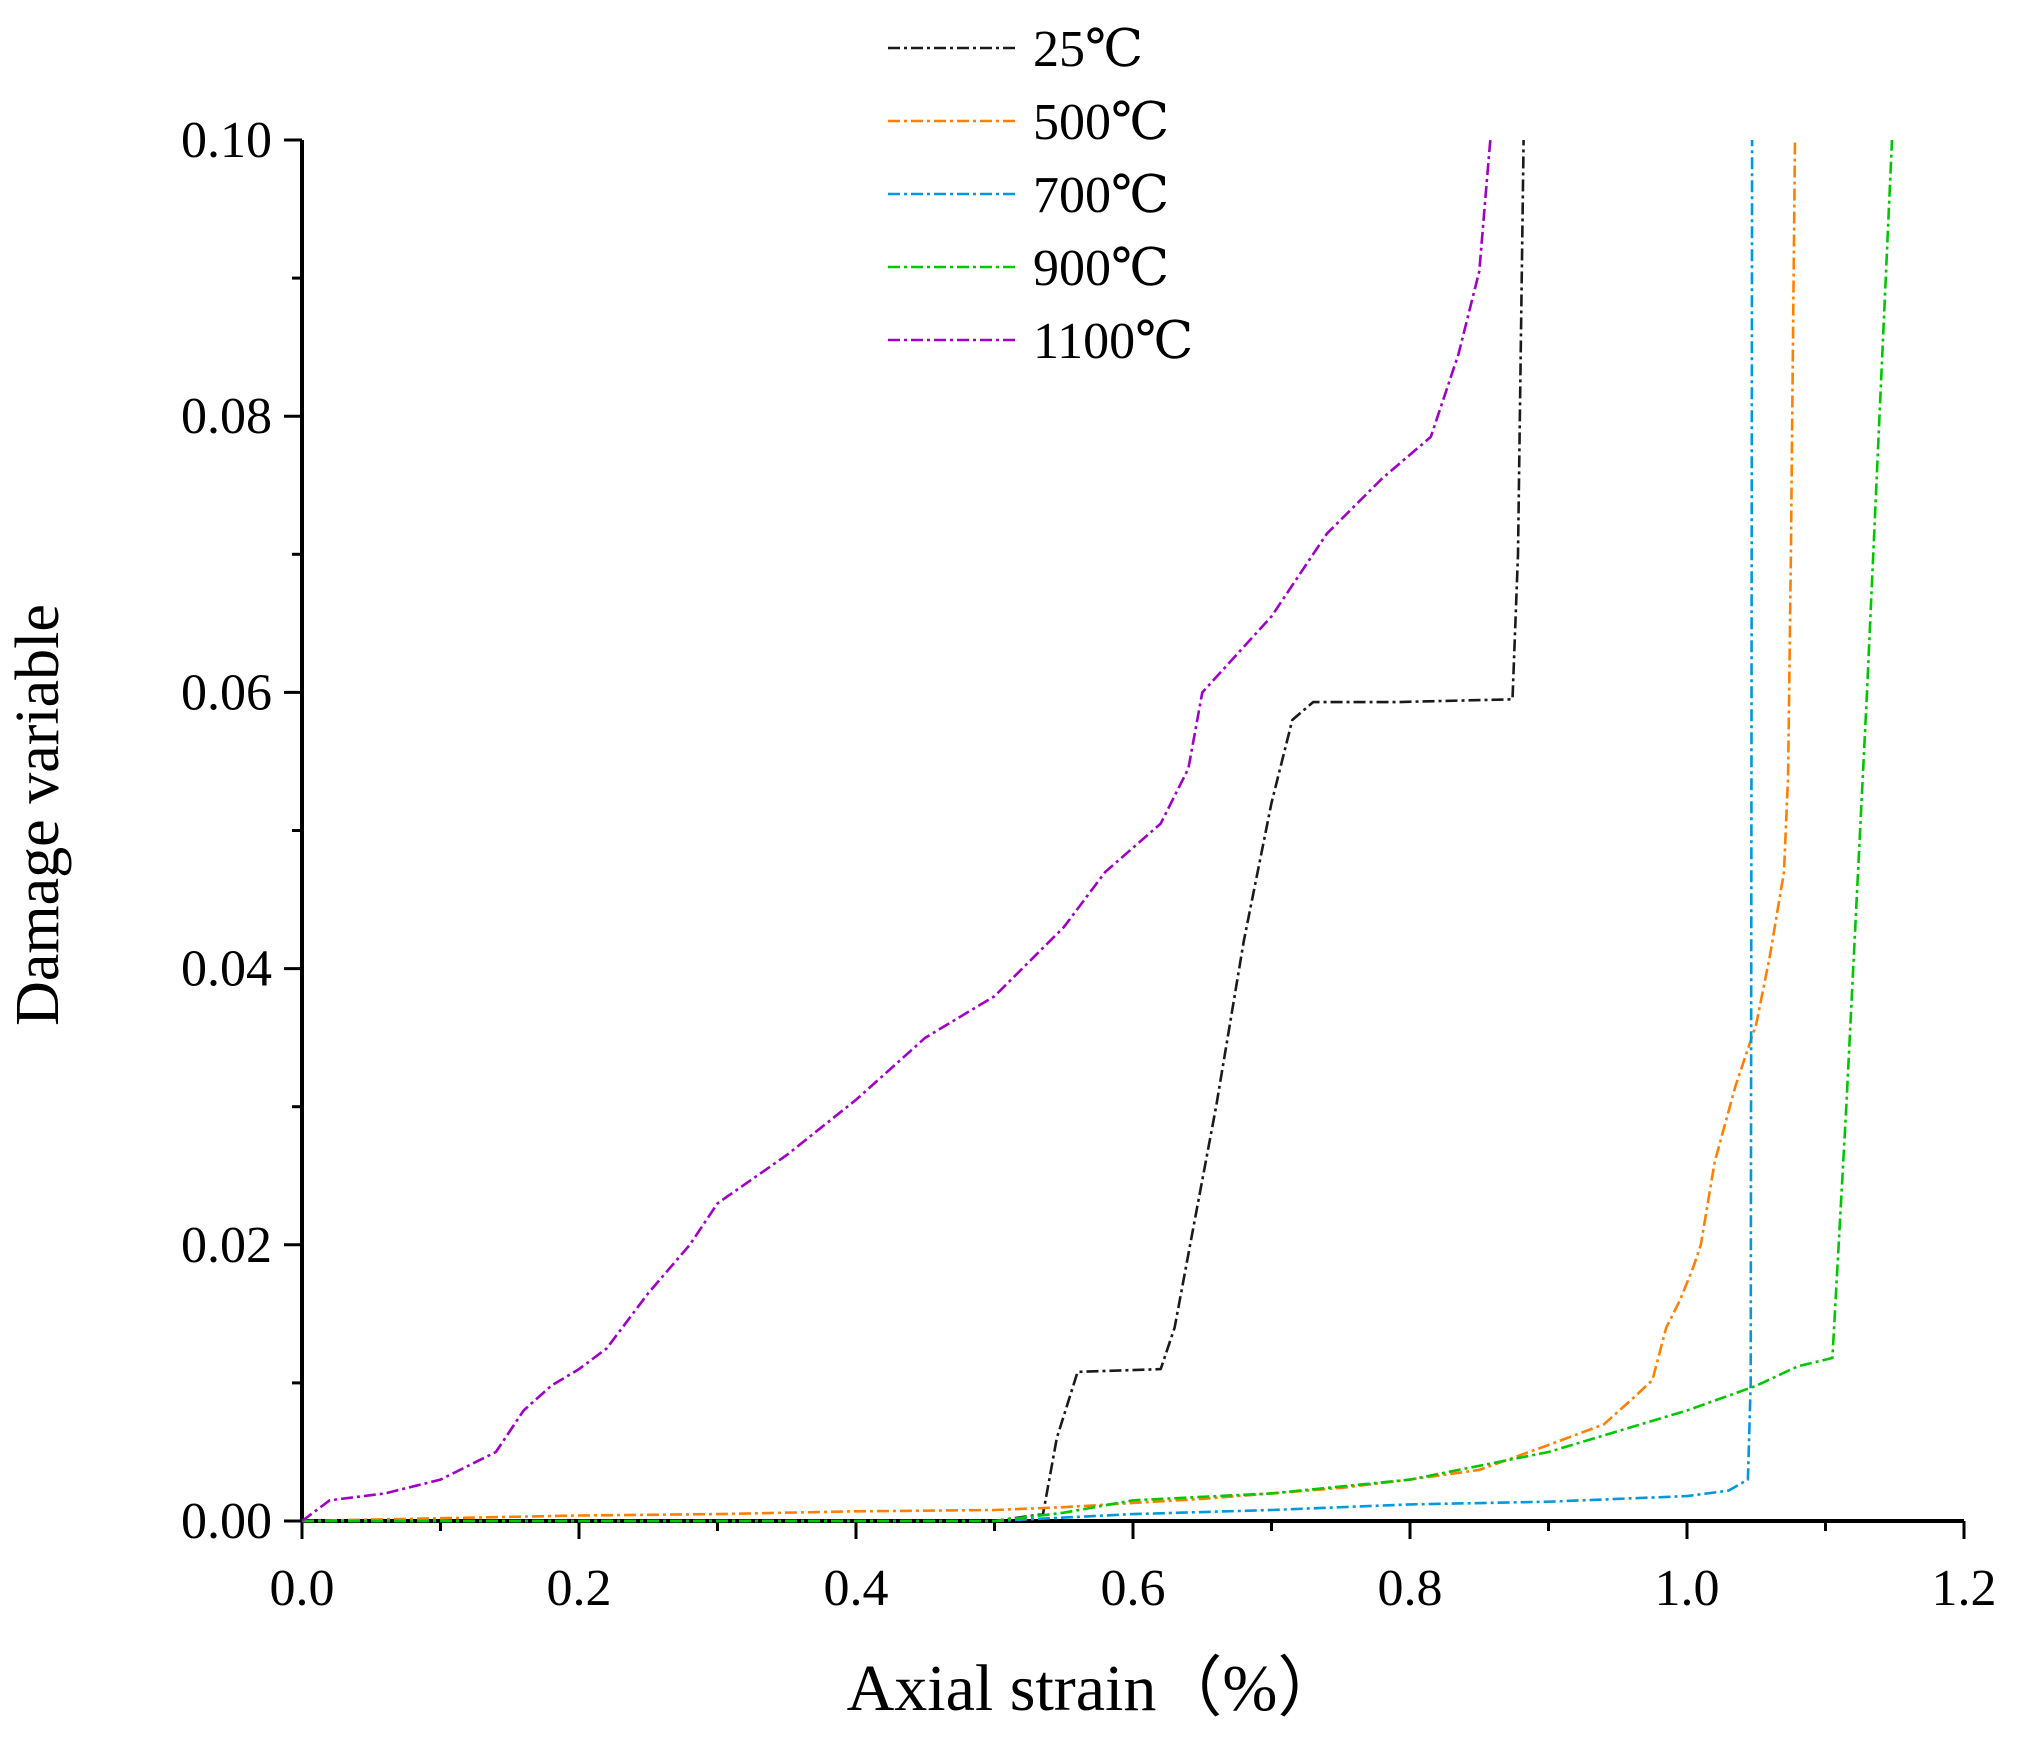  Describe the element at coordinates (1964, 1588) in the screenshot. I see `x-tick-label: 1.2` at that location.